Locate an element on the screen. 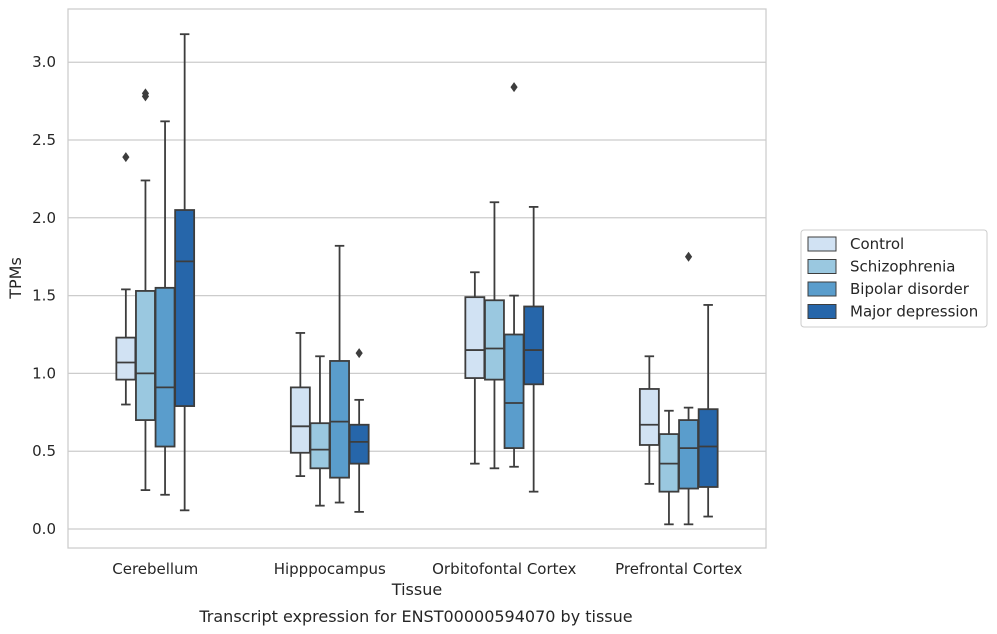 The height and width of the screenshot is (634, 997). x-tick-label: Prefrontal Cortex is located at coordinates (678, 569).